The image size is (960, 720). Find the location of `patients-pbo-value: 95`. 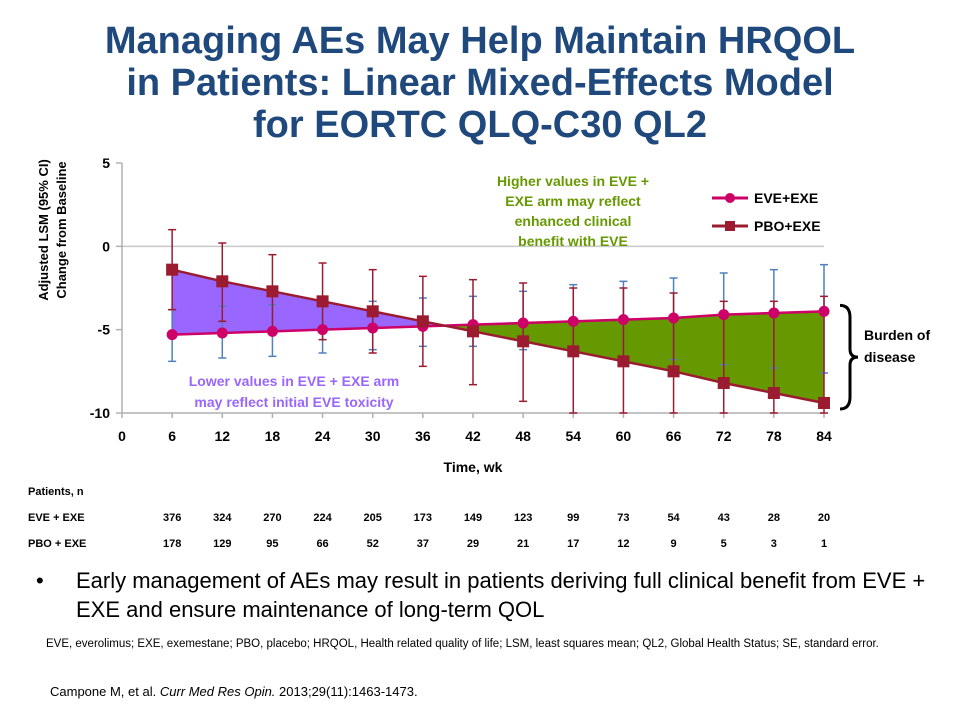

patients-pbo-value: 95 is located at coordinates (272, 544).